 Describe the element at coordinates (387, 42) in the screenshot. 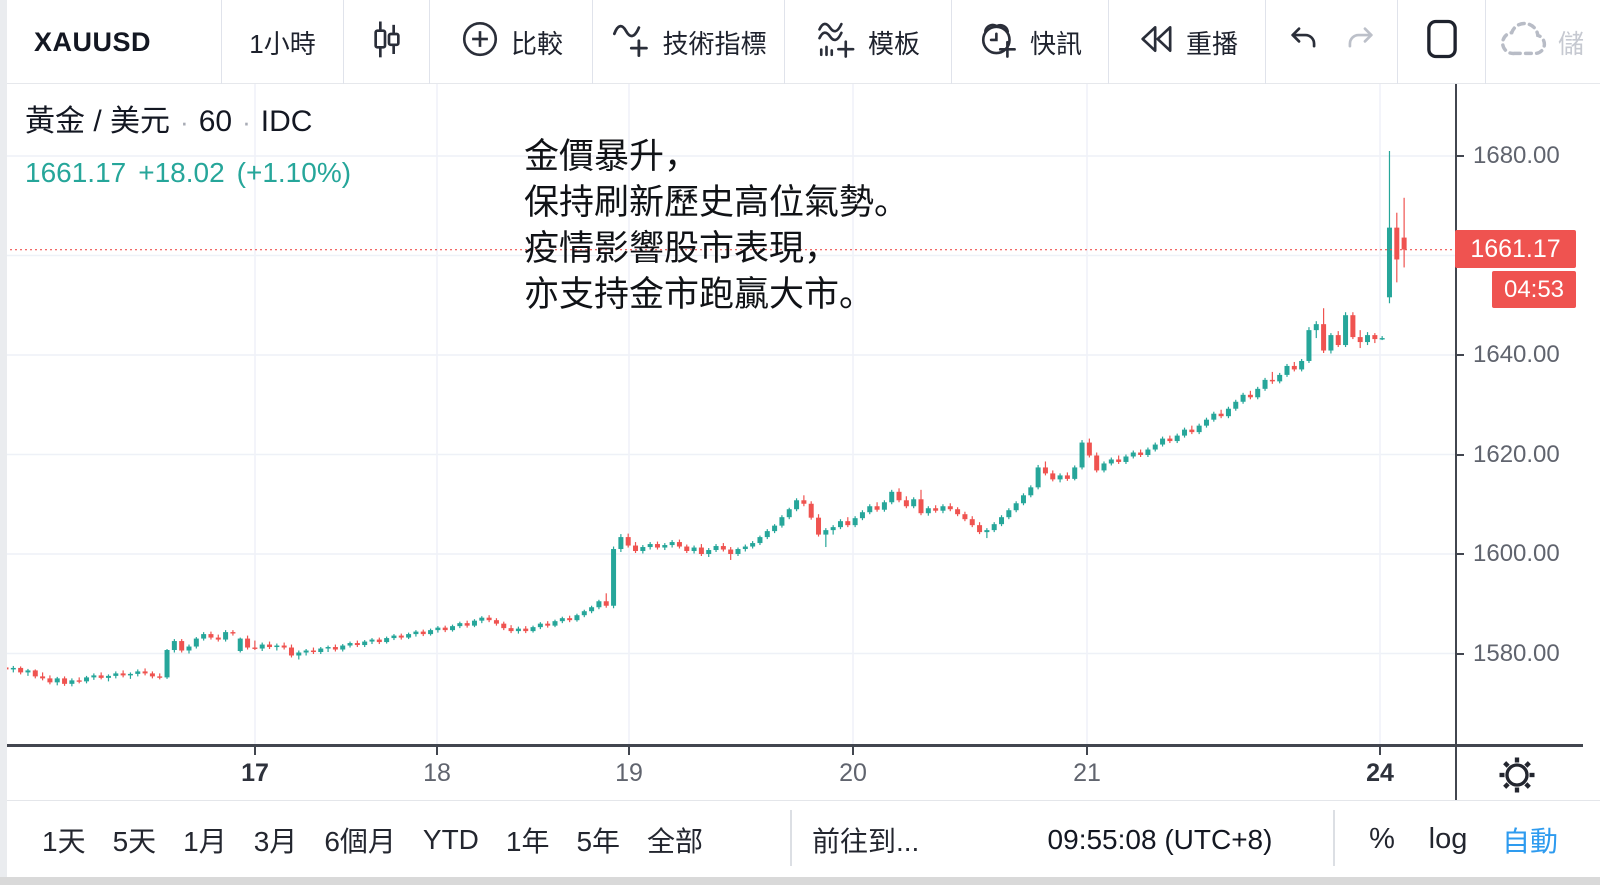

I see `chart-type-button` at that location.